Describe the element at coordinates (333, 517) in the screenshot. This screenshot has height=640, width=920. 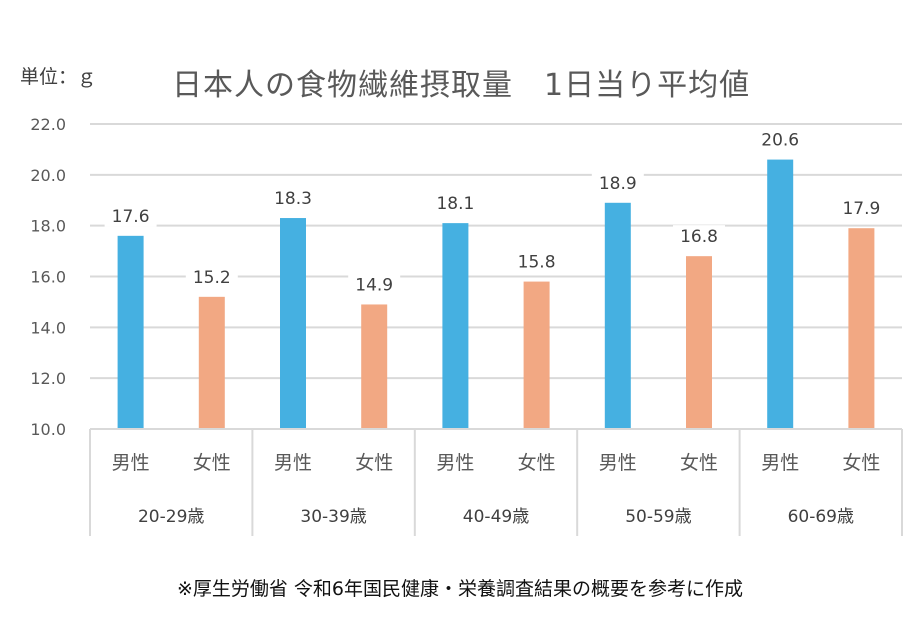
I see `x-group-label: 30-39歳` at that location.